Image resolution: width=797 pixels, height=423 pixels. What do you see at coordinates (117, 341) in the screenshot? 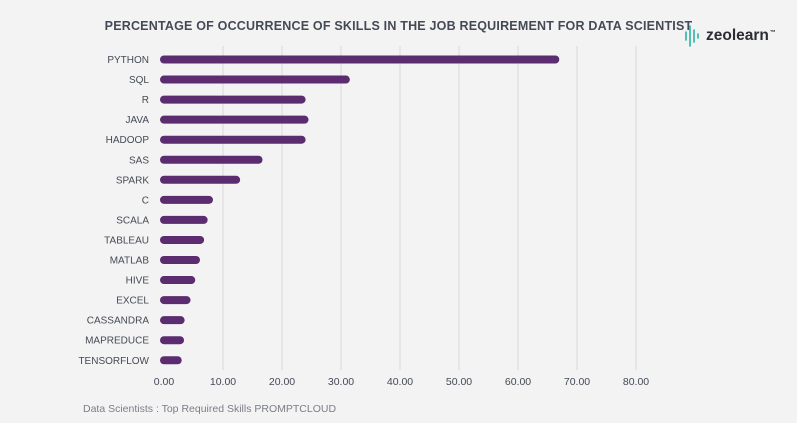
I see `category-label: MAPREDUCE` at bounding box center [117, 341].